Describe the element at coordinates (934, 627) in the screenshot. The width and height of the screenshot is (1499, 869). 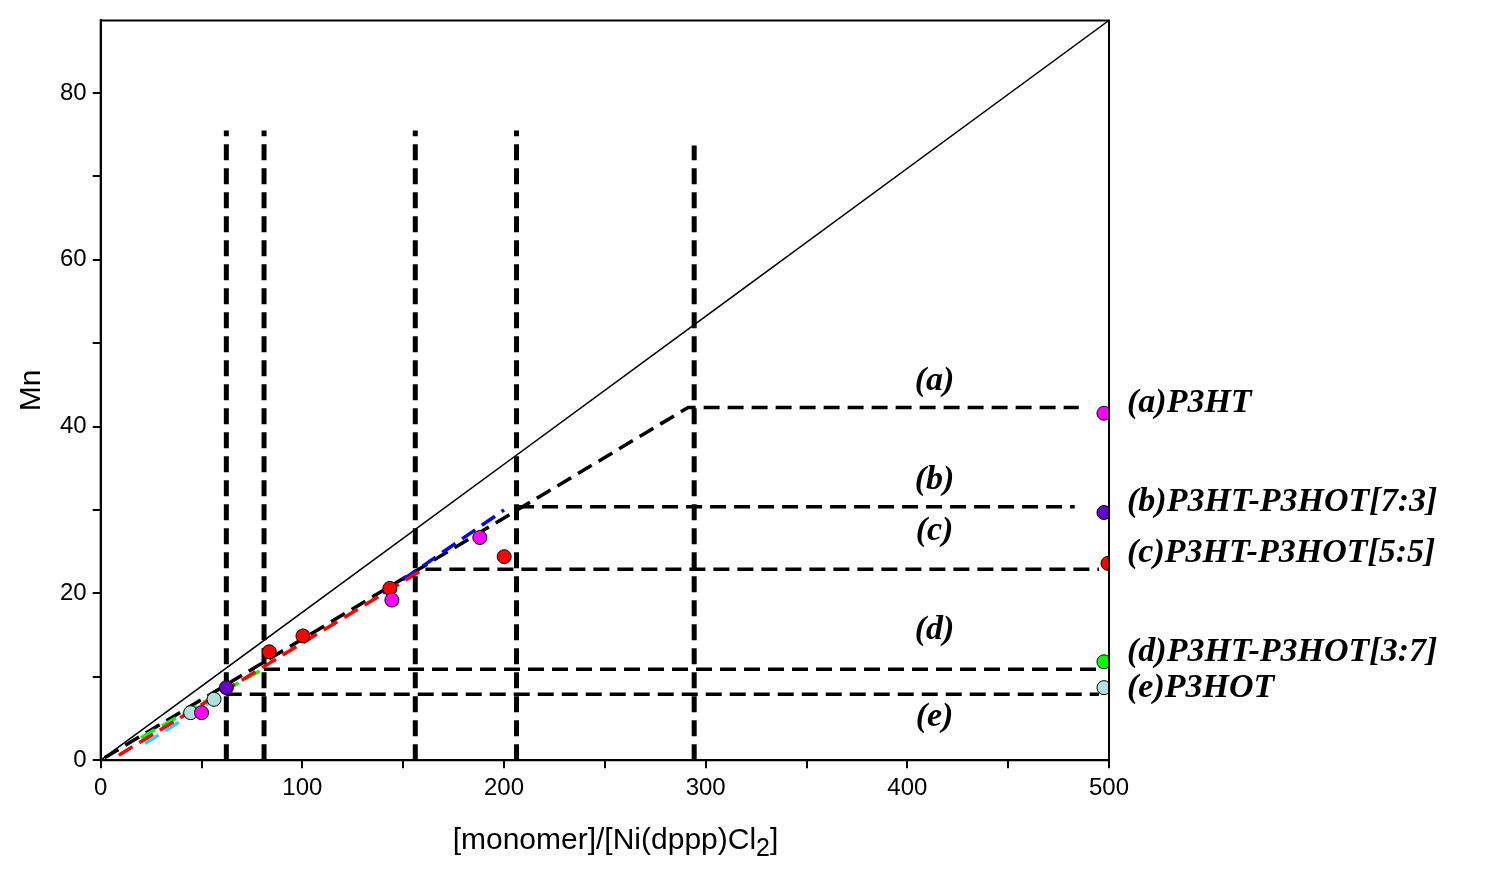
I see `annotation: (d)` at that location.